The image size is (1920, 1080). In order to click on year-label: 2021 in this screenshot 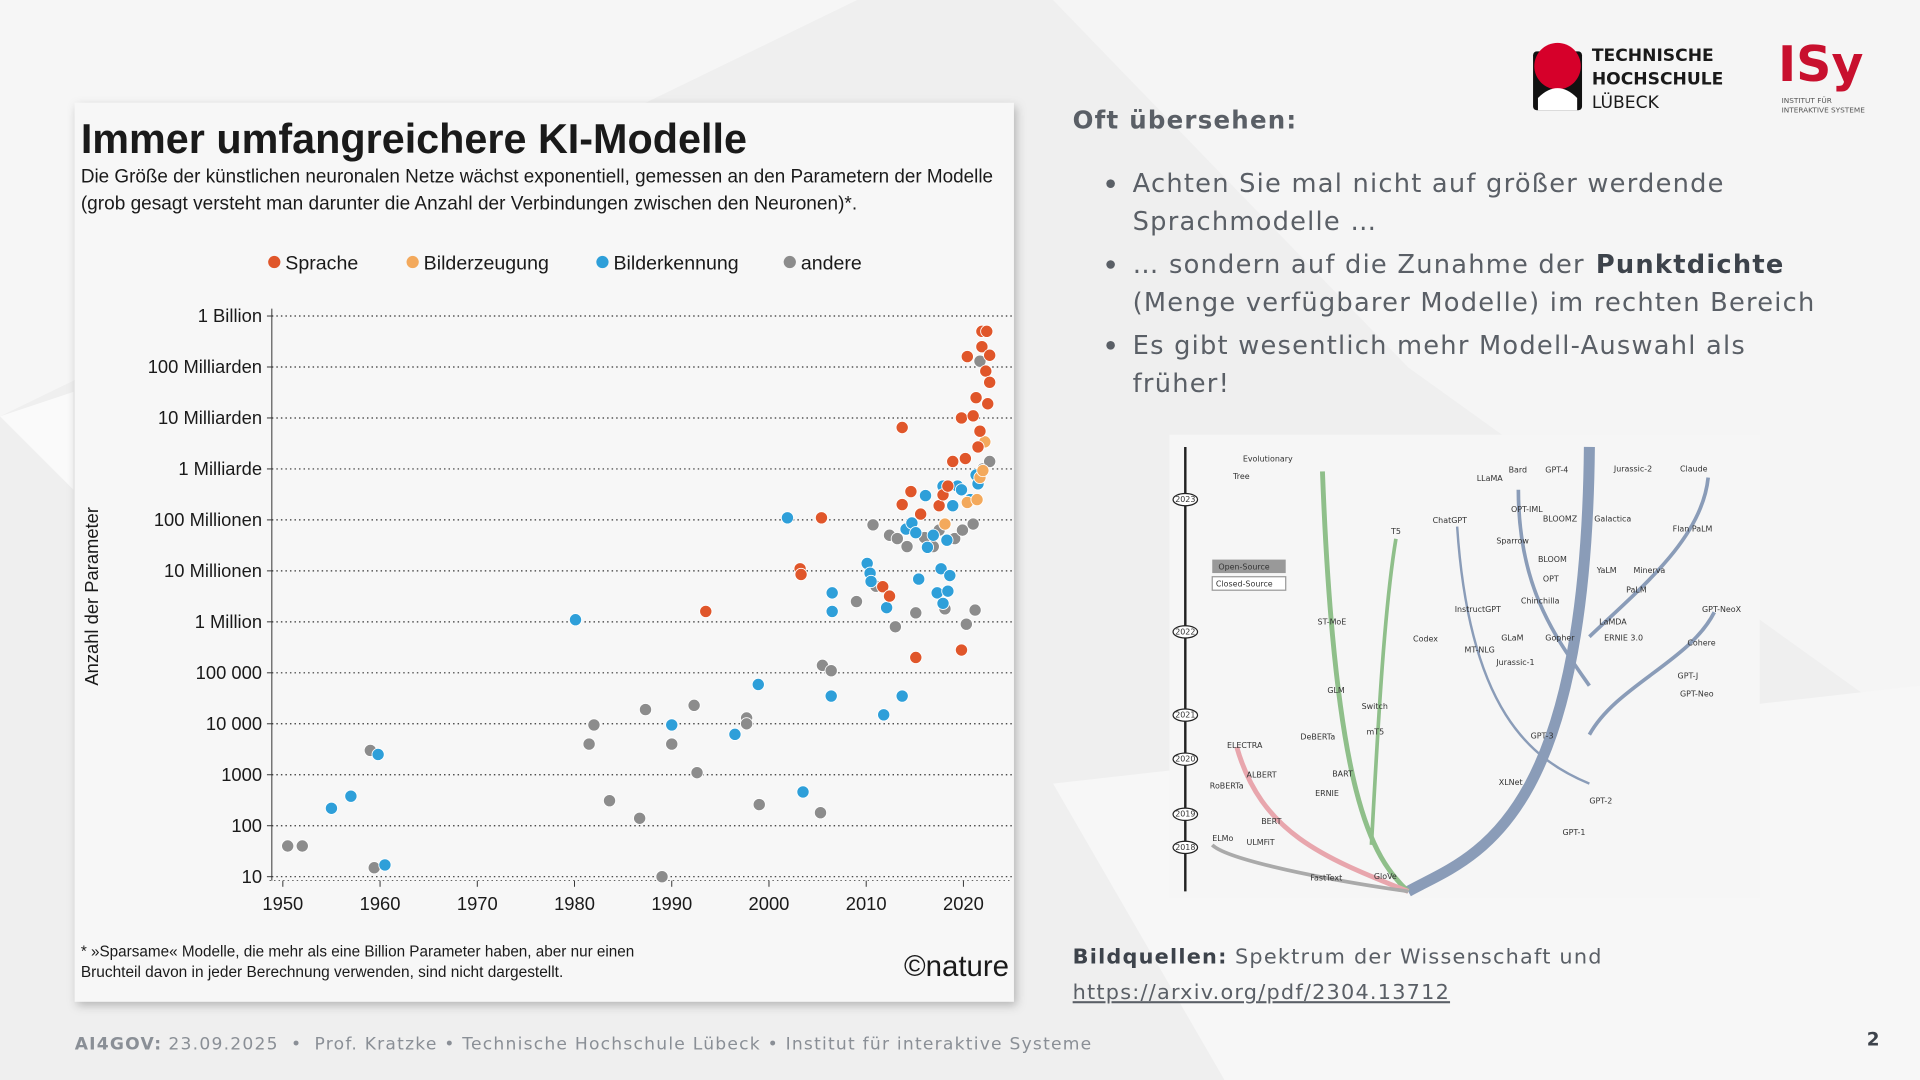, I will do `click(1185, 715)`.